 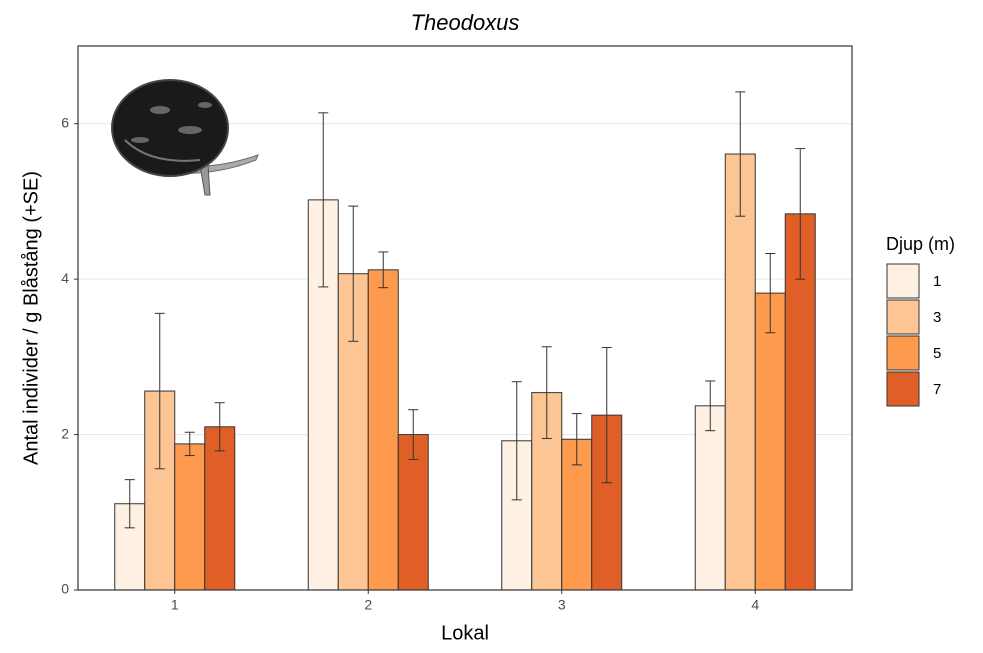 I want to click on y-tick-label: 2, so click(x=65, y=433).